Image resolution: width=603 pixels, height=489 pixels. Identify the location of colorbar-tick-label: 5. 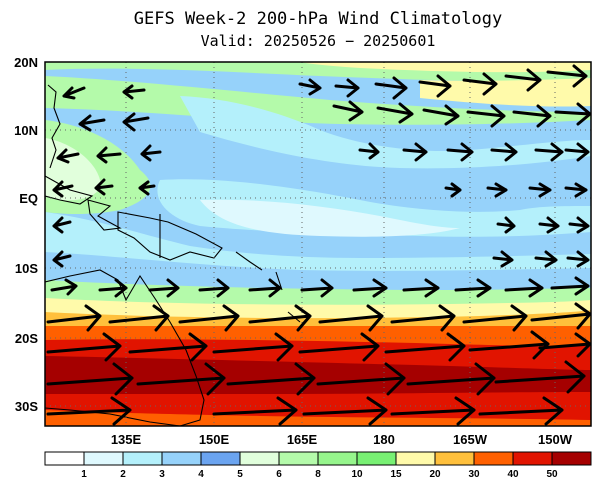
(240, 474).